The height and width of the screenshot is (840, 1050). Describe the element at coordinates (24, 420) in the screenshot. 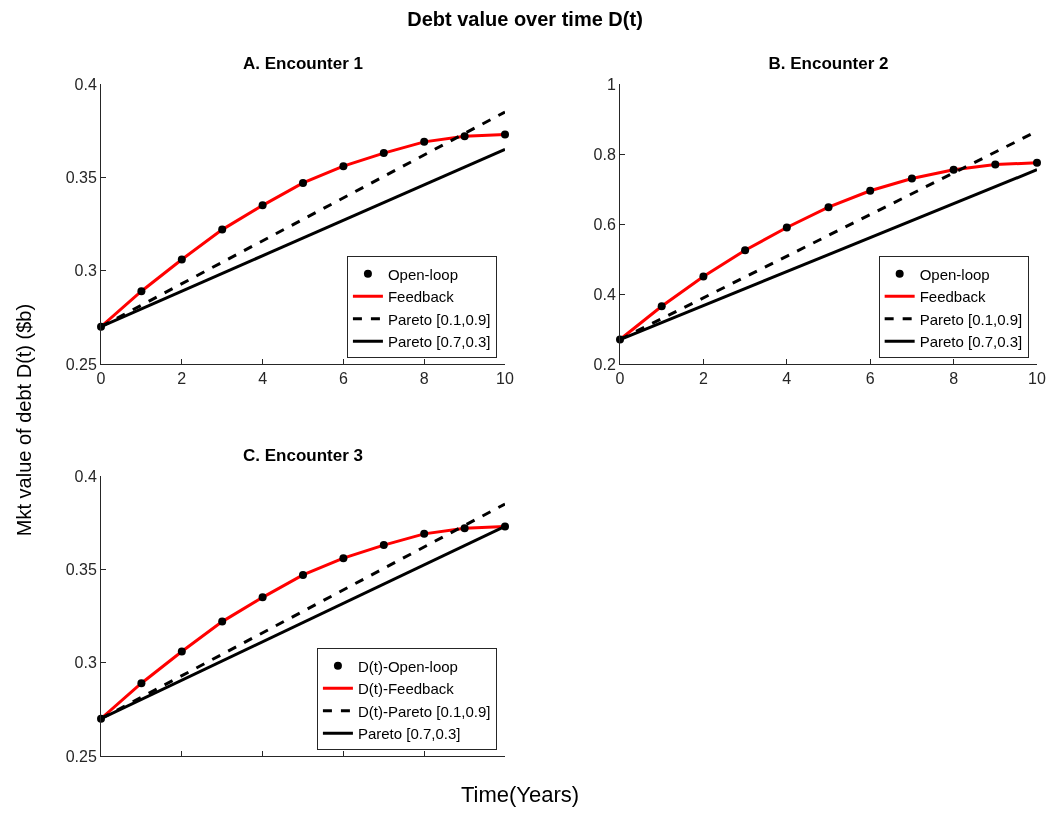

I see `y-axis-title: Mkt value of debt D(t) ($b)` at that location.